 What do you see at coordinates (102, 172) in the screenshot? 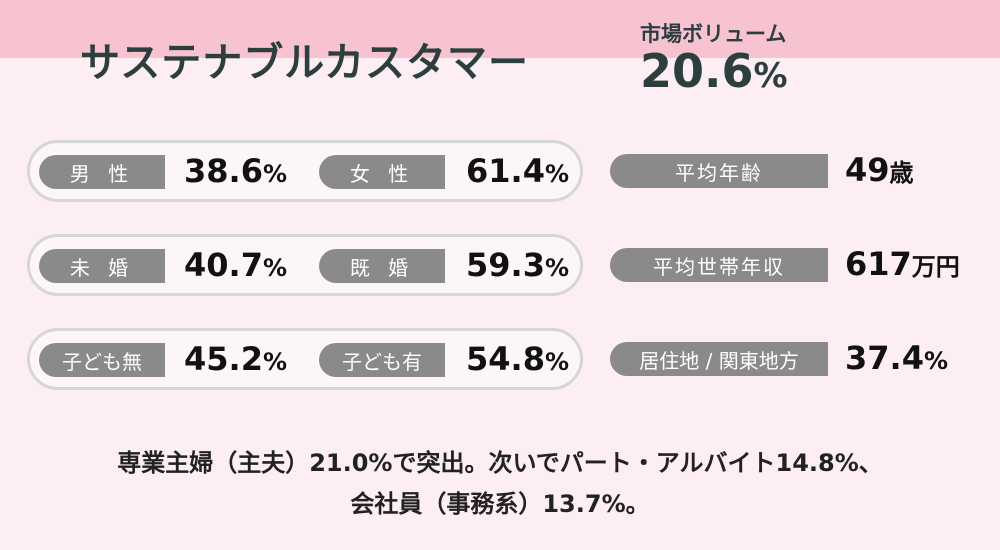
I see `male-tag: 男 性` at bounding box center [102, 172].